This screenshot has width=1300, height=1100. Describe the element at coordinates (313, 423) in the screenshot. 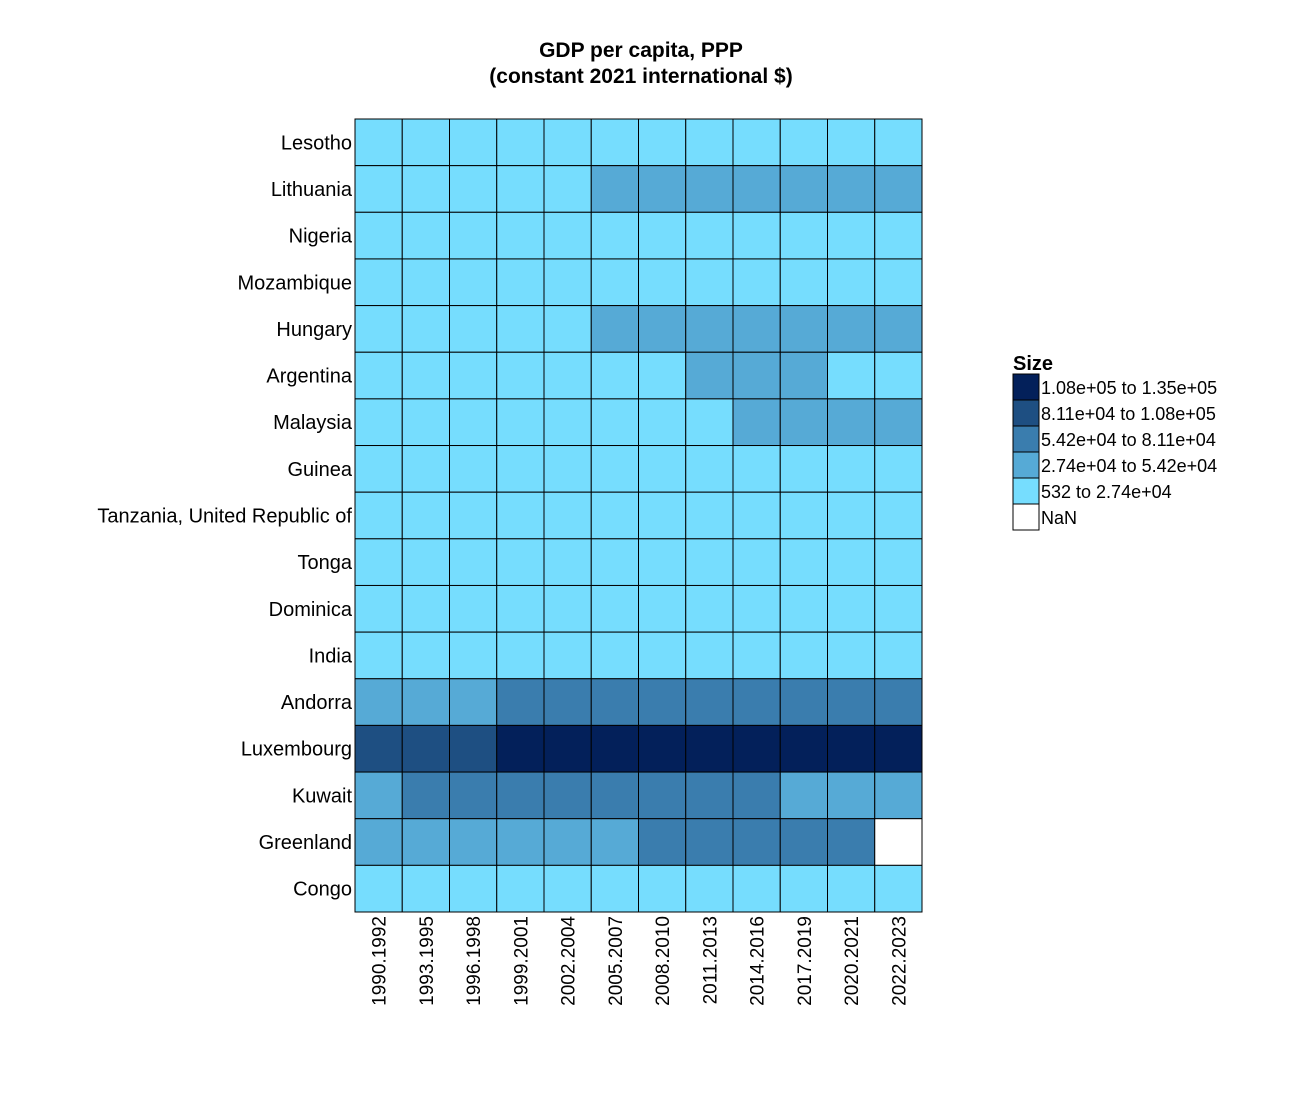

I see `row-label: Malaysia` at that location.